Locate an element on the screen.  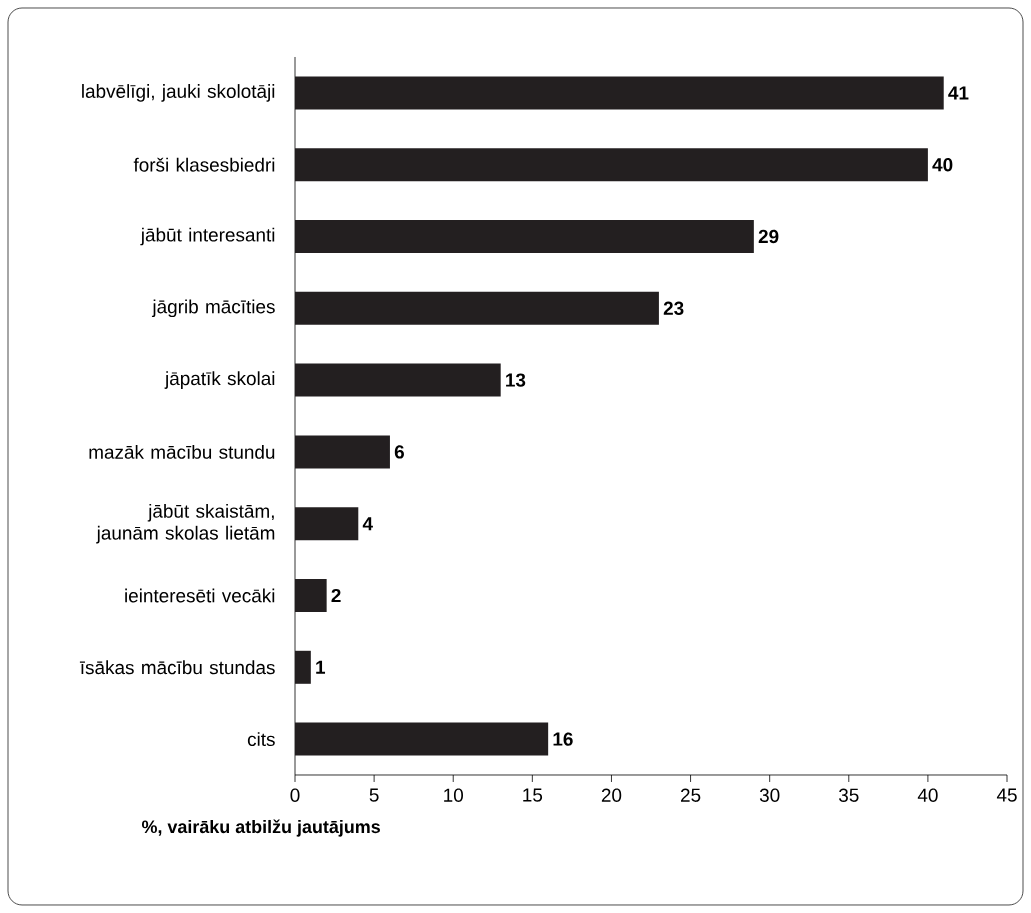
x-tick-label: 20 is located at coordinates (611, 795).